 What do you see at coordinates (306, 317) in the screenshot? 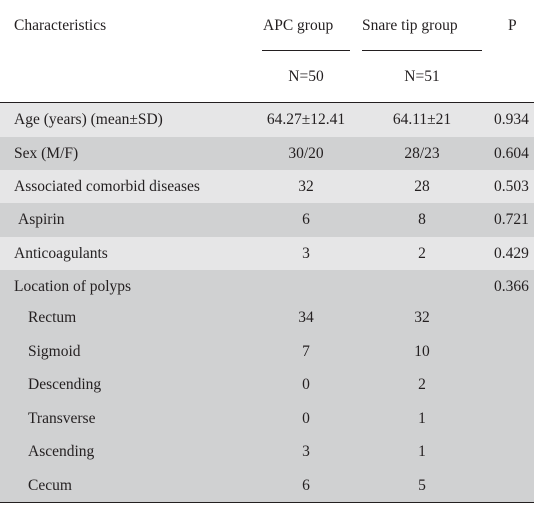
I see `row-apc-value: 34` at bounding box center [306, 317].